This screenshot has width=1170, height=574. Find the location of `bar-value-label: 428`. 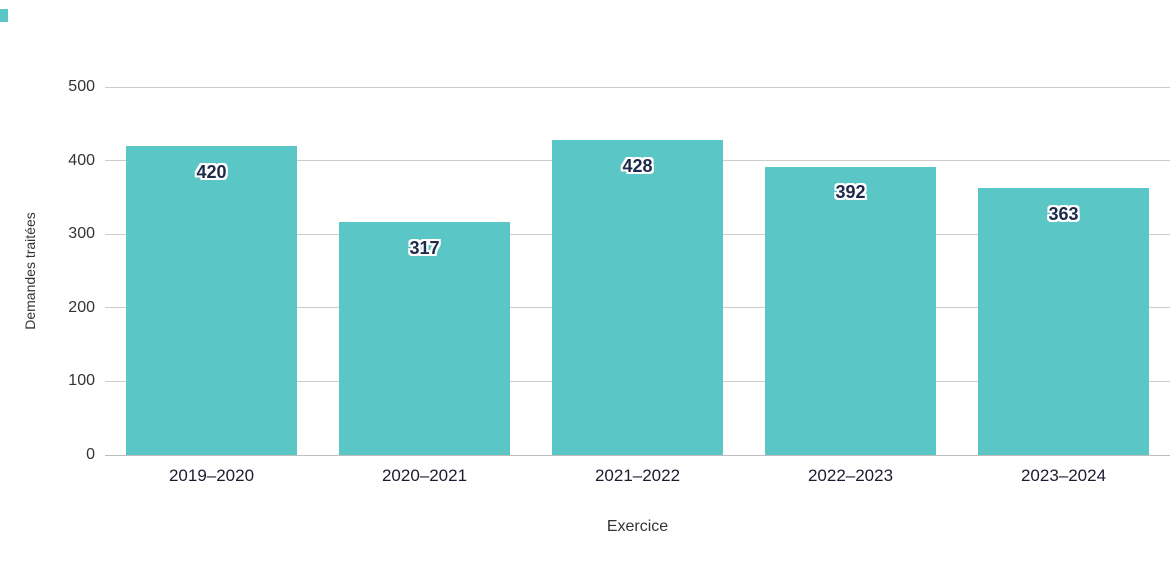

bar-value-label: 428 is located at coordinates (637, 165).